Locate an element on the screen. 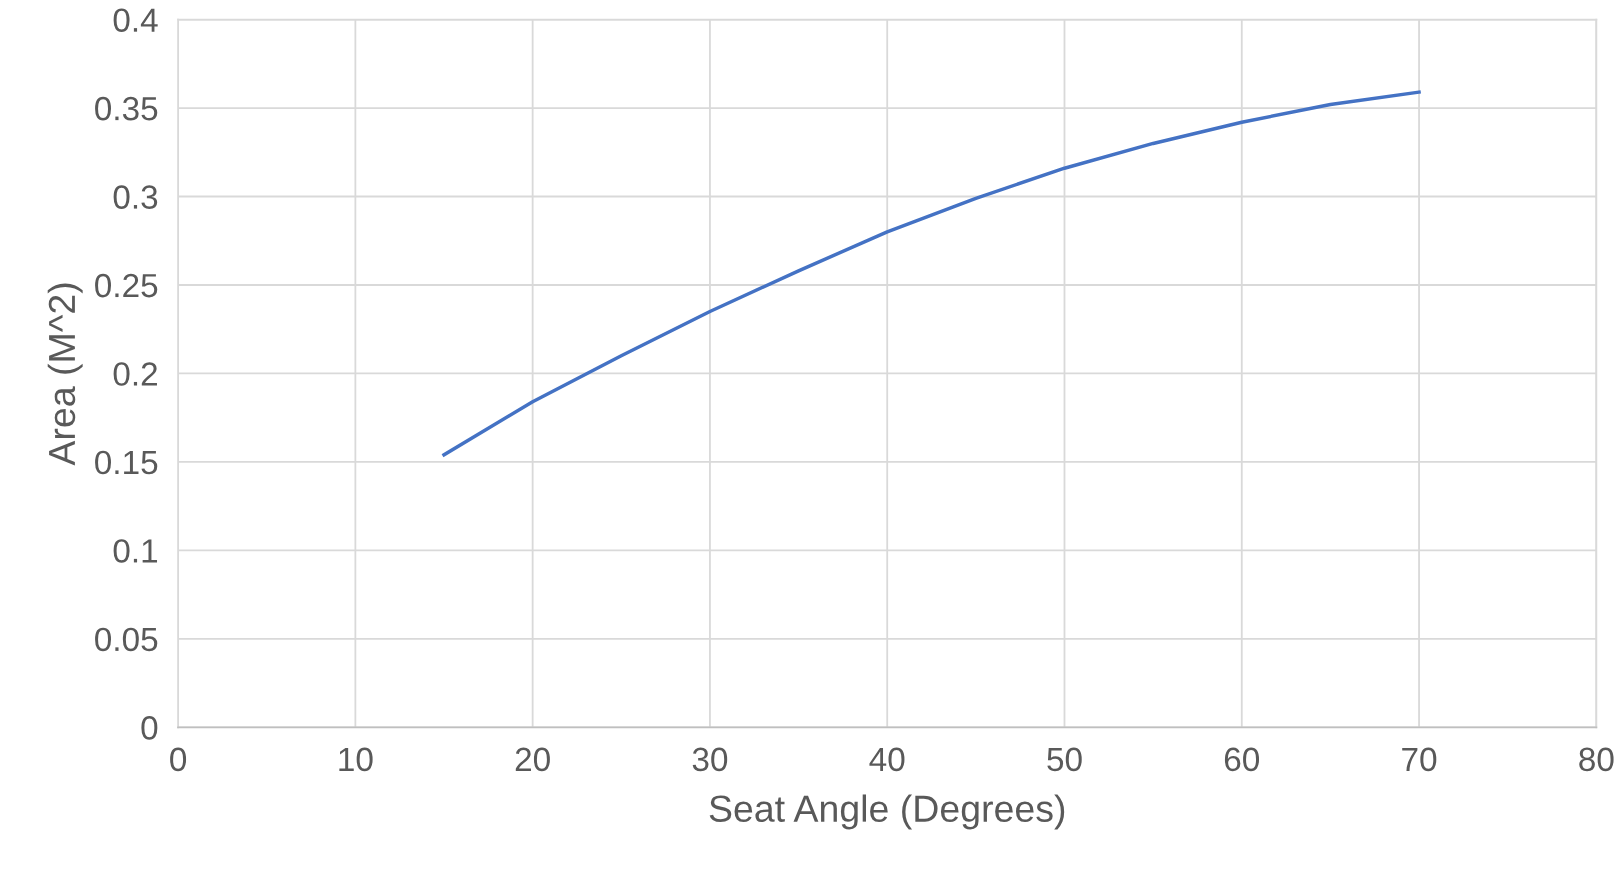 The height and width of the screenshot is (871, 1619). x-tick-label: 70 is located at coordinates (1419, 759).